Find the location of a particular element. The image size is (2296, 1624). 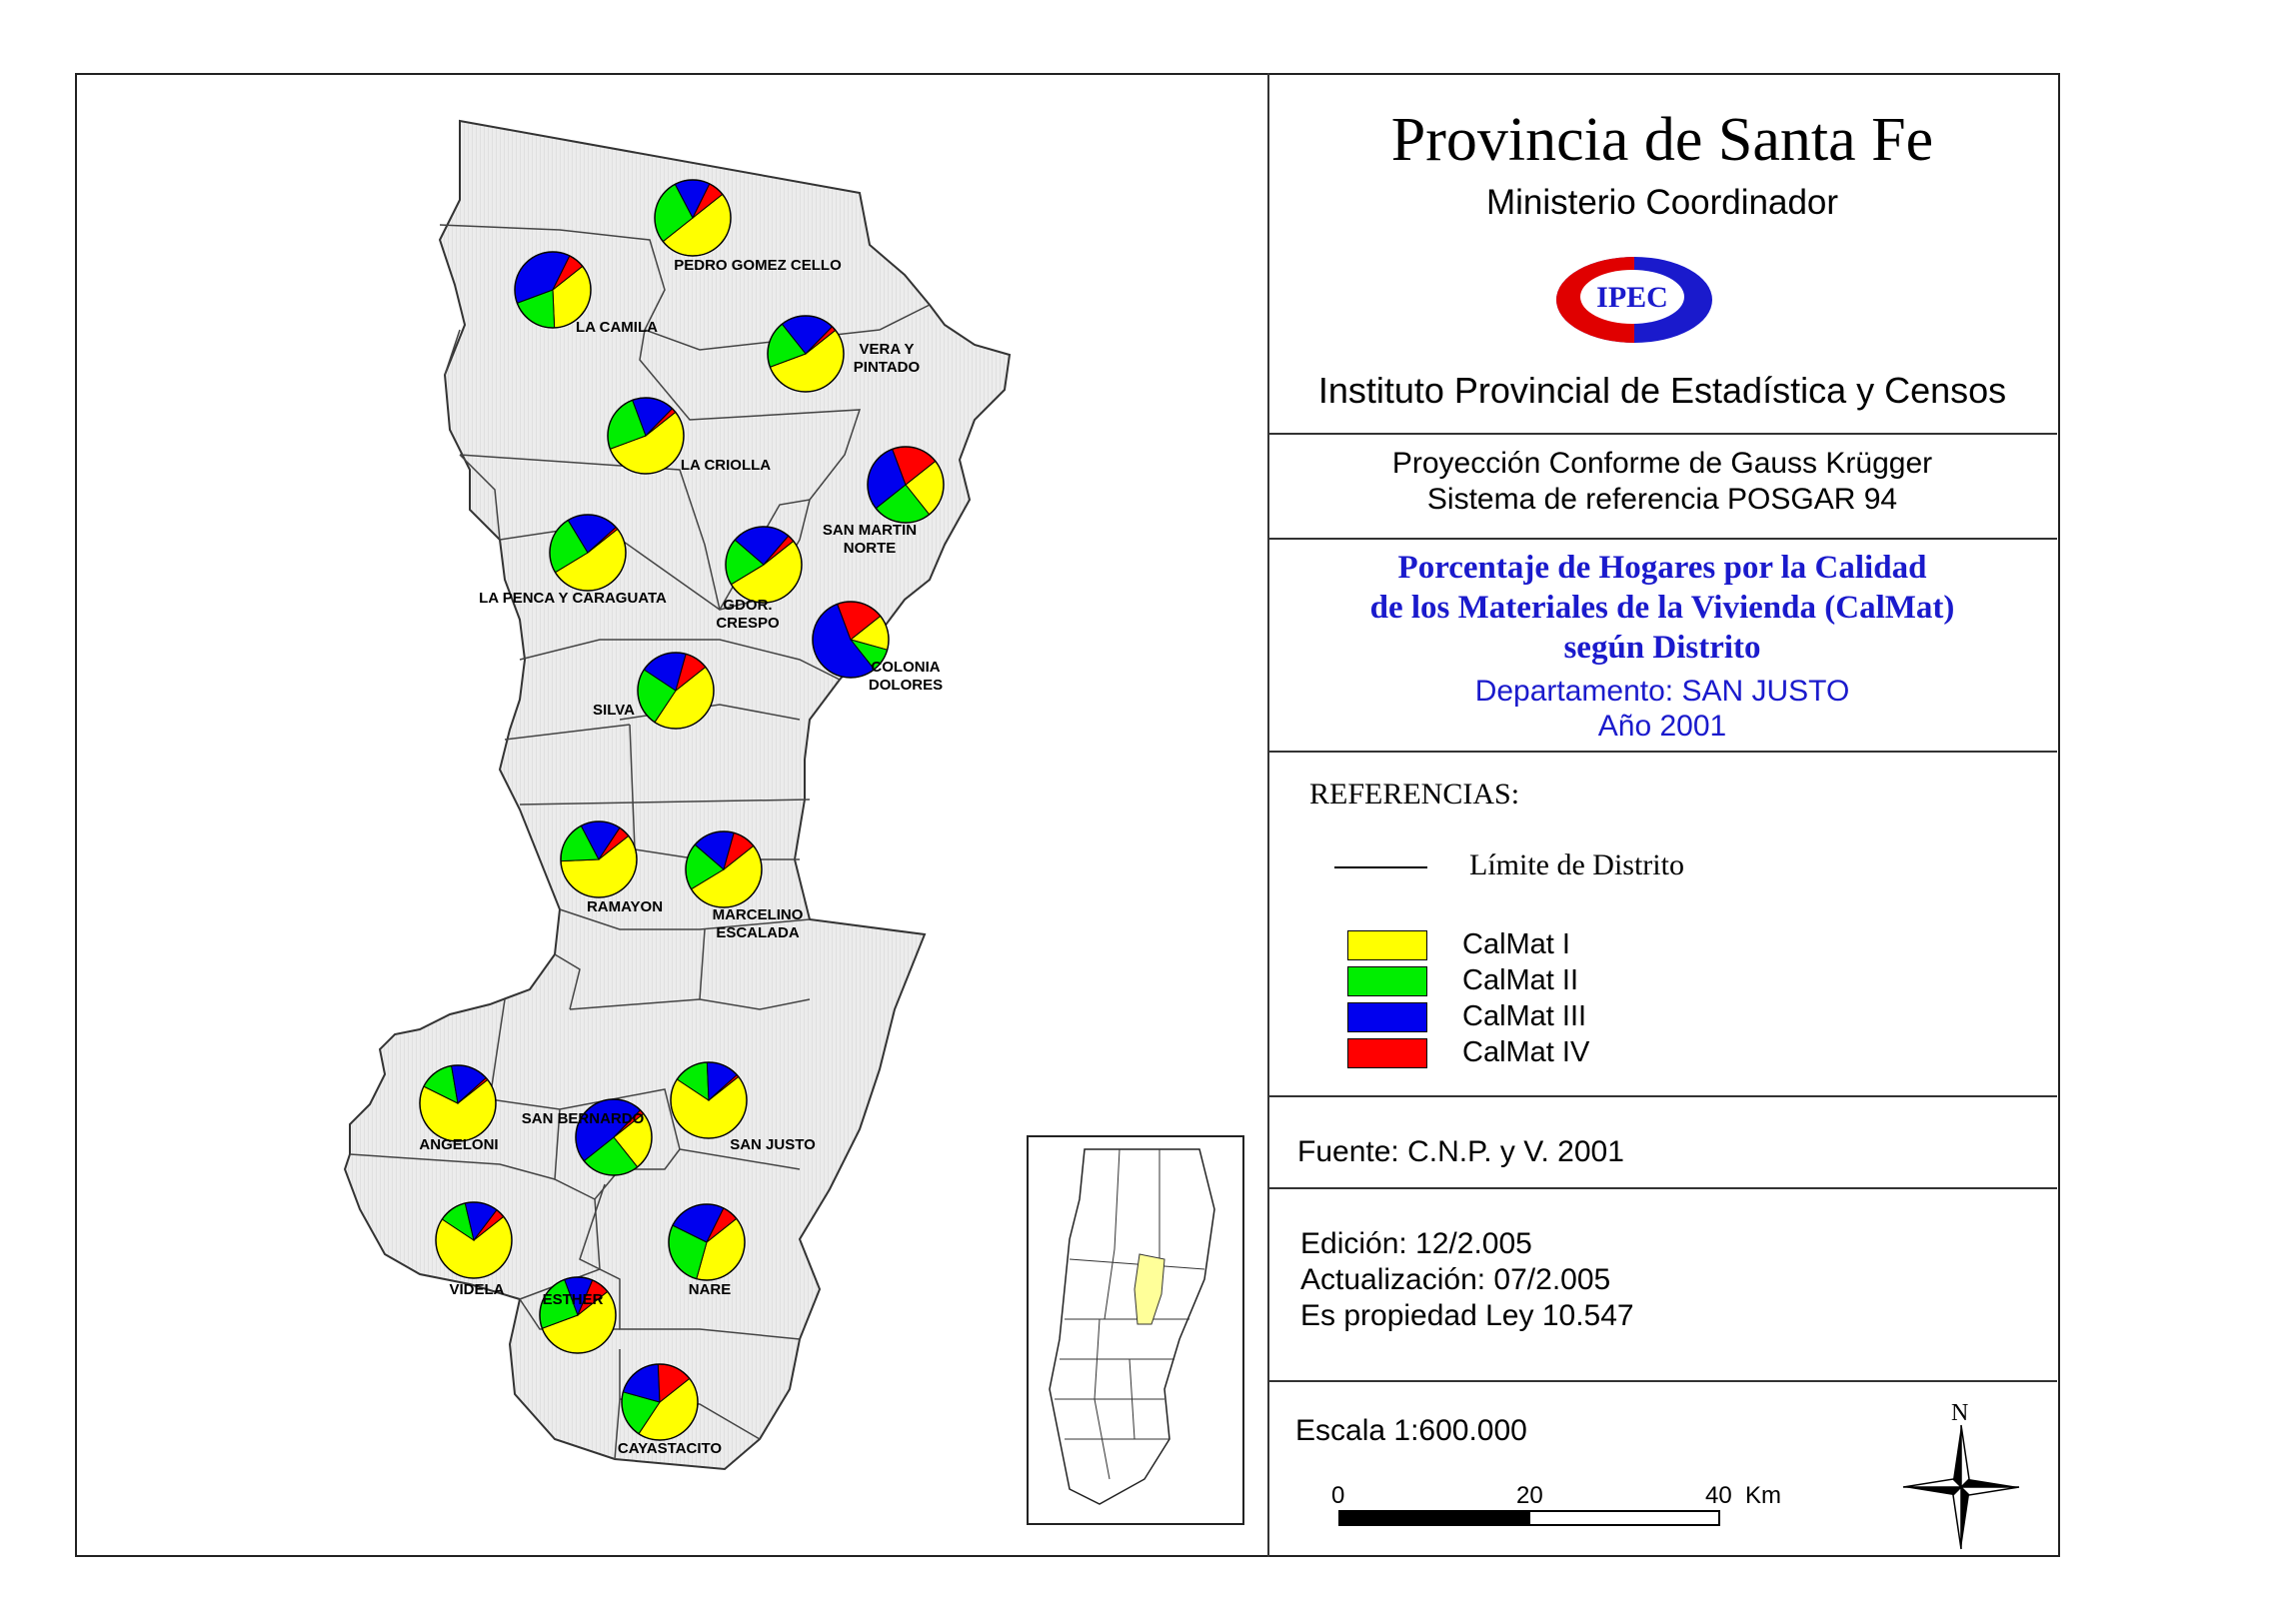

pie-nare is located at coordinates (707, 1242).